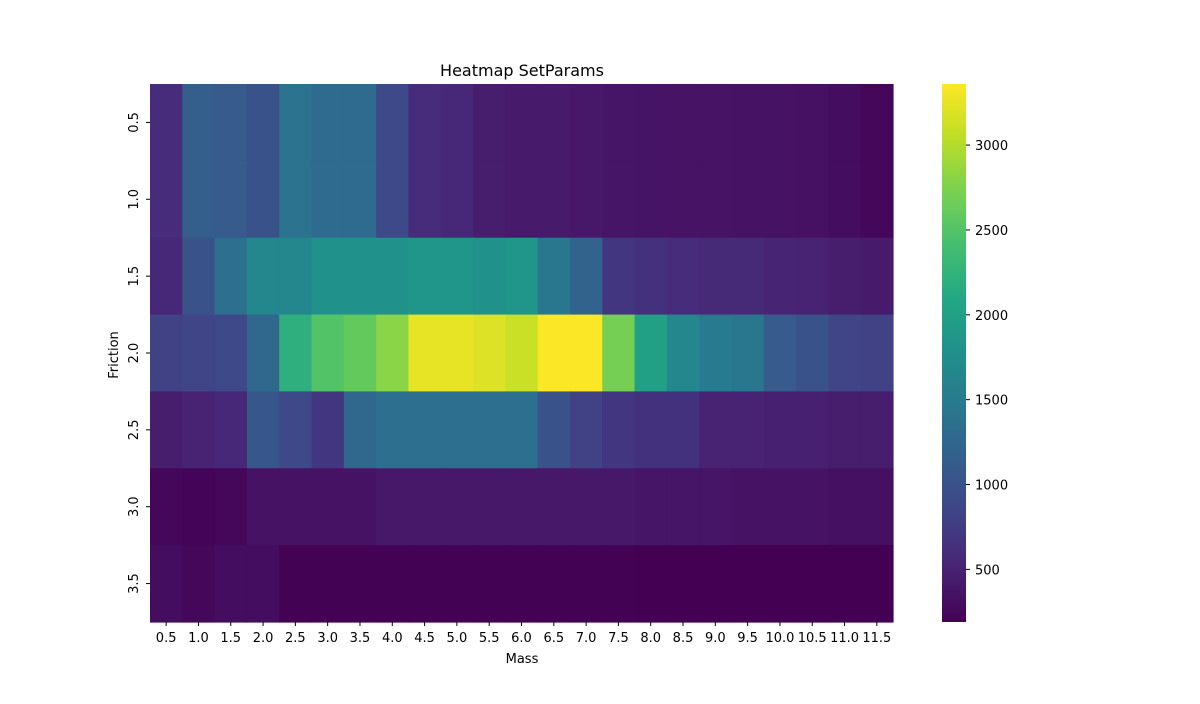  I want to click on x-tick-label: 7.0, so click(586, 638).